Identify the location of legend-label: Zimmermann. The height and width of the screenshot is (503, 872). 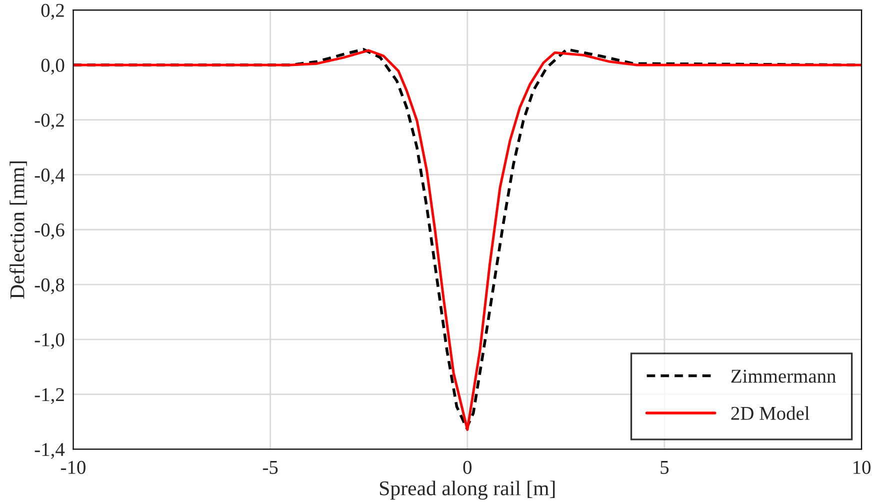
(783, 376).